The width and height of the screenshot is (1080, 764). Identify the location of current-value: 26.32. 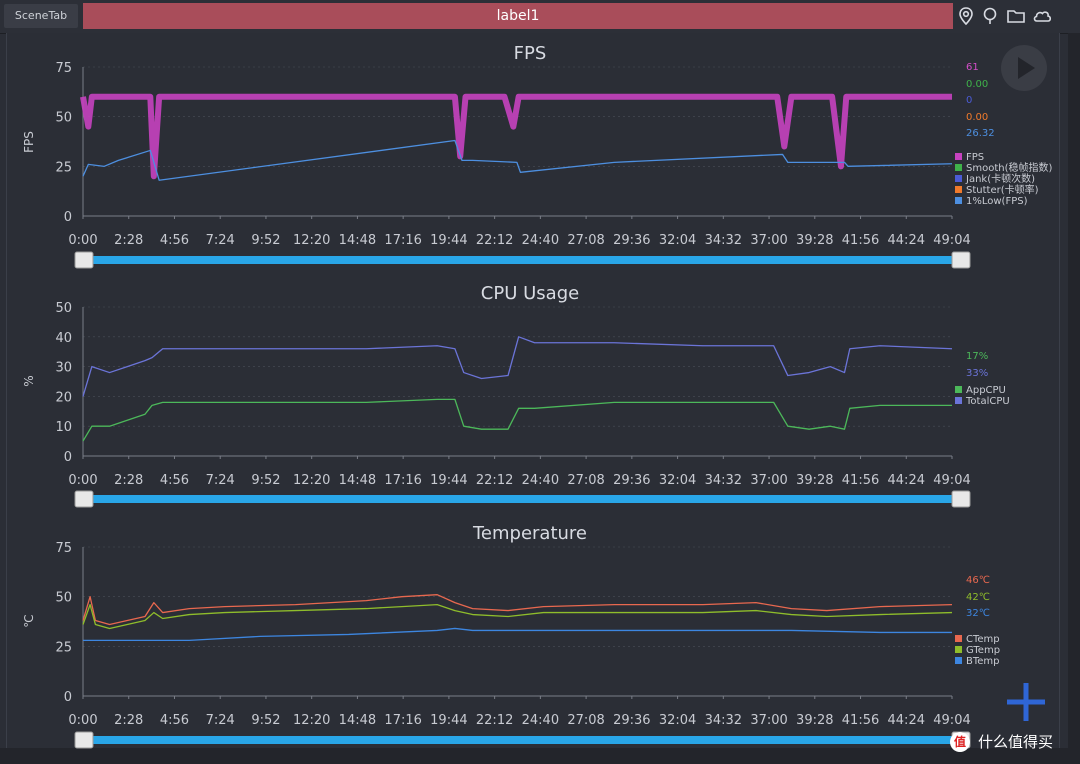
(980, 133).